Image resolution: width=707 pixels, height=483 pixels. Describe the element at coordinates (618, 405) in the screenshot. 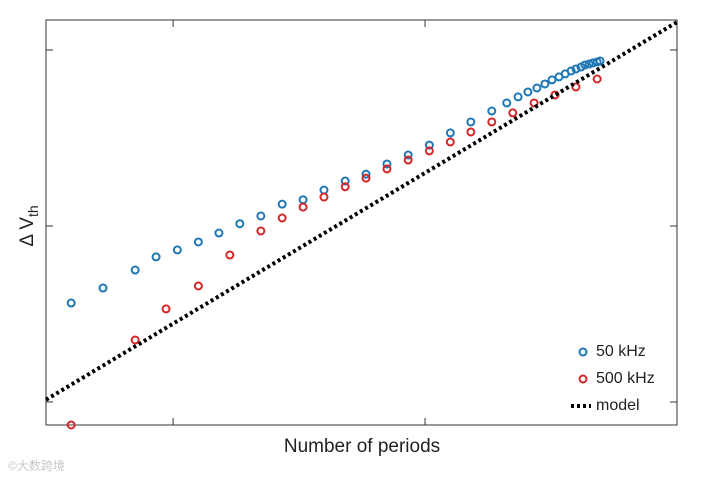

I see `legend-label: model` at that location.